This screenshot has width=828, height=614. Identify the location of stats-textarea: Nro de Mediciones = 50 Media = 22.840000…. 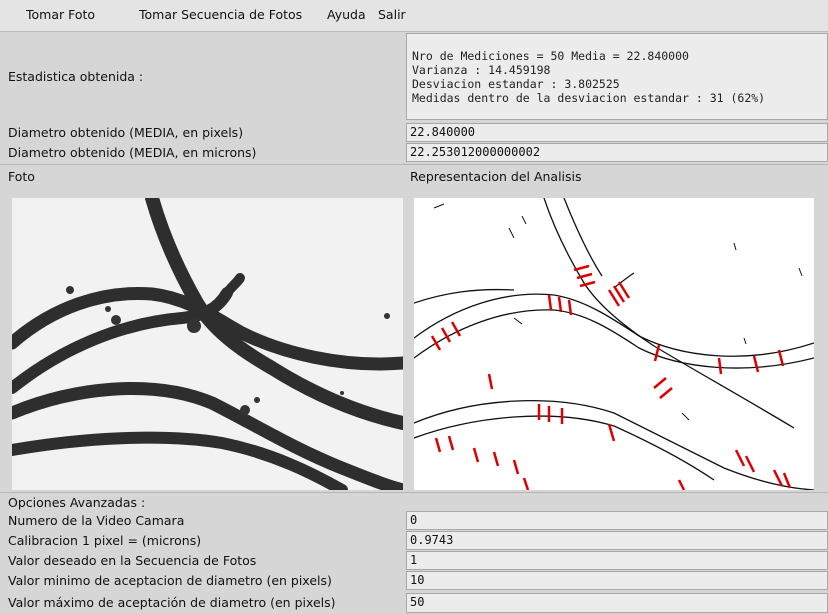
(617, 76).